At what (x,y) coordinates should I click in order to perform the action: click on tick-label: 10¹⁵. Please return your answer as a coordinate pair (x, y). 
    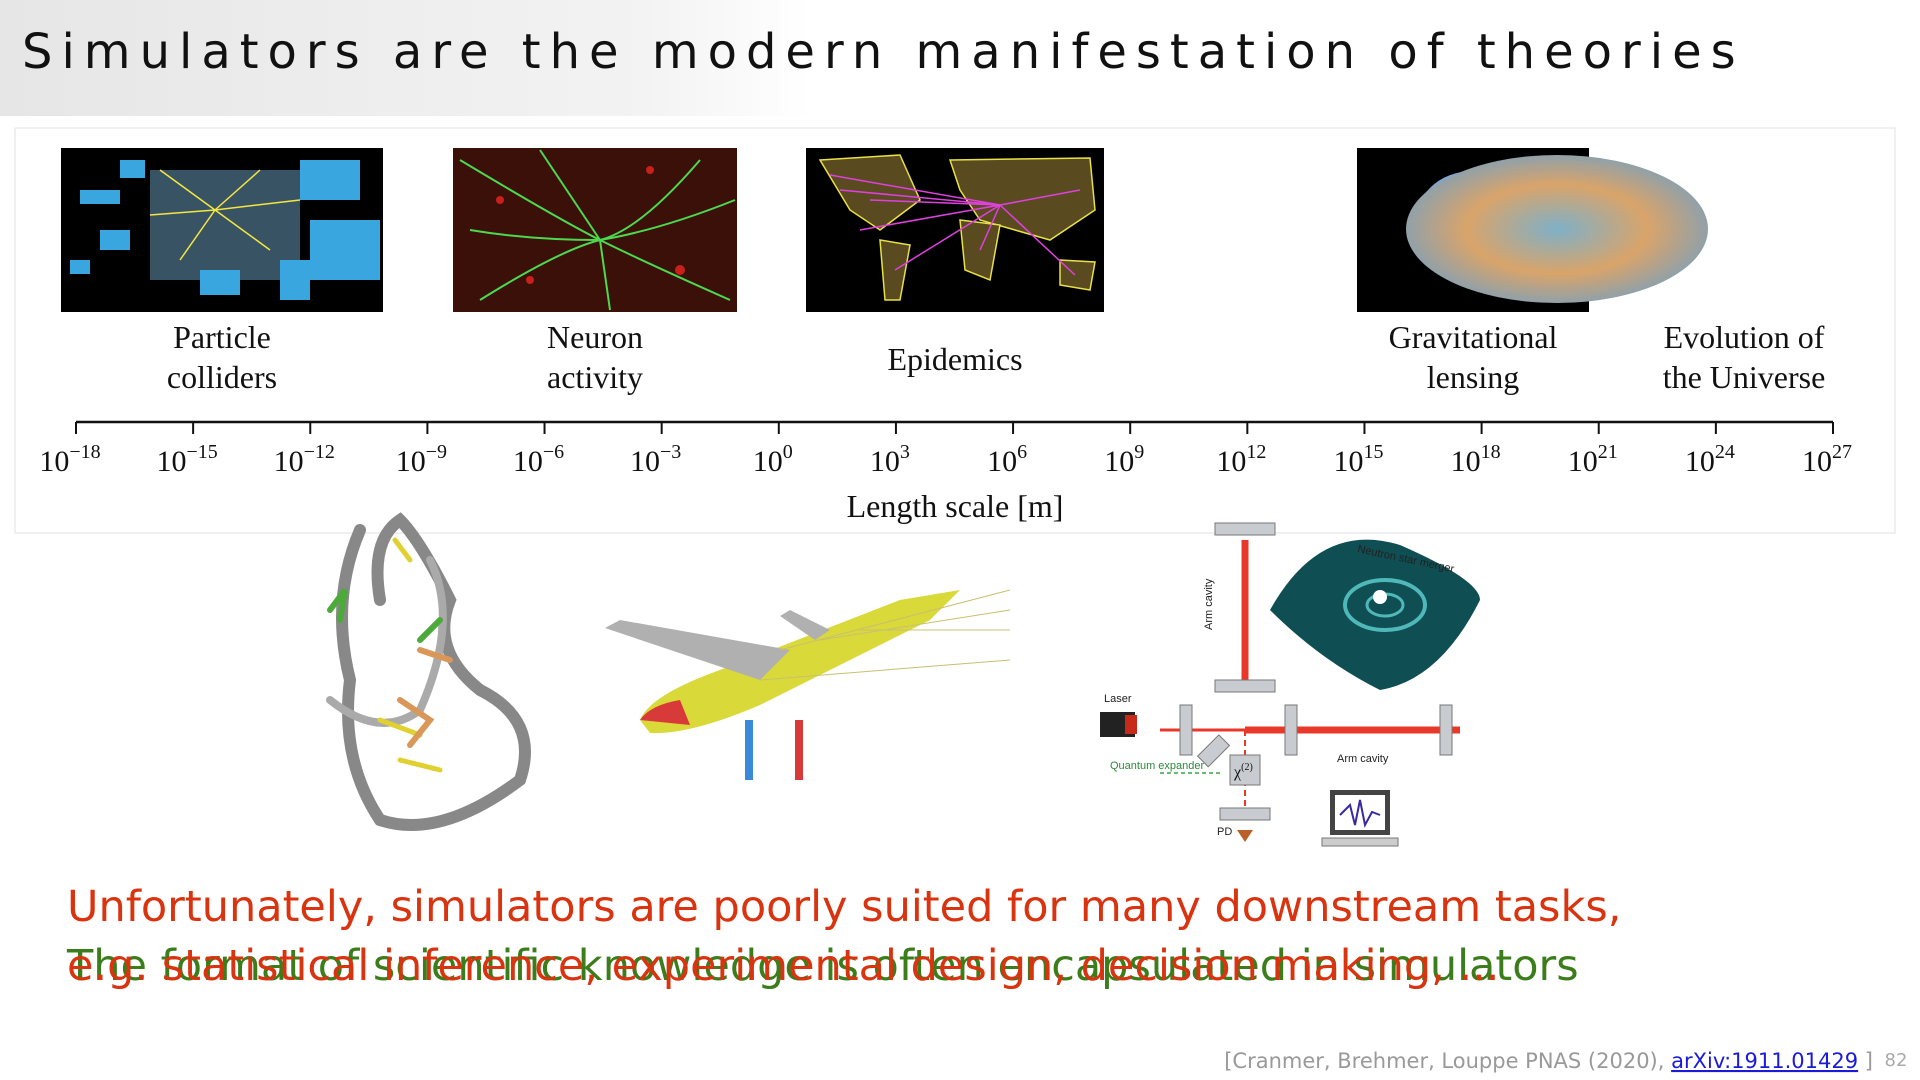
    Looking at the image, I should click on (1358, 459).